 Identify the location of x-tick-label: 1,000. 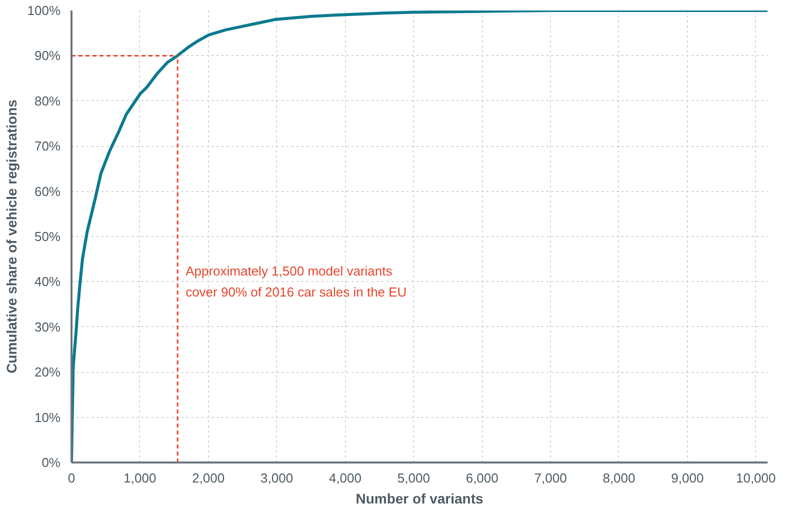
(140, 478).